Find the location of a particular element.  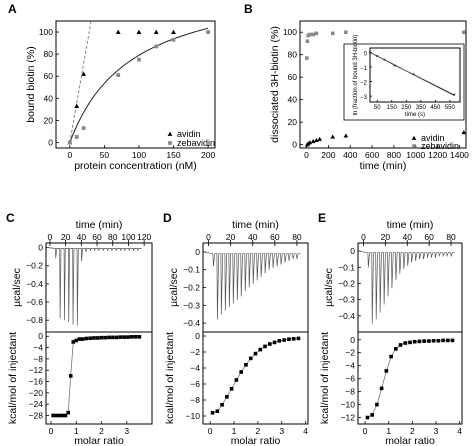

panel-e-bottom-frame is located at coordinates (410, 378).